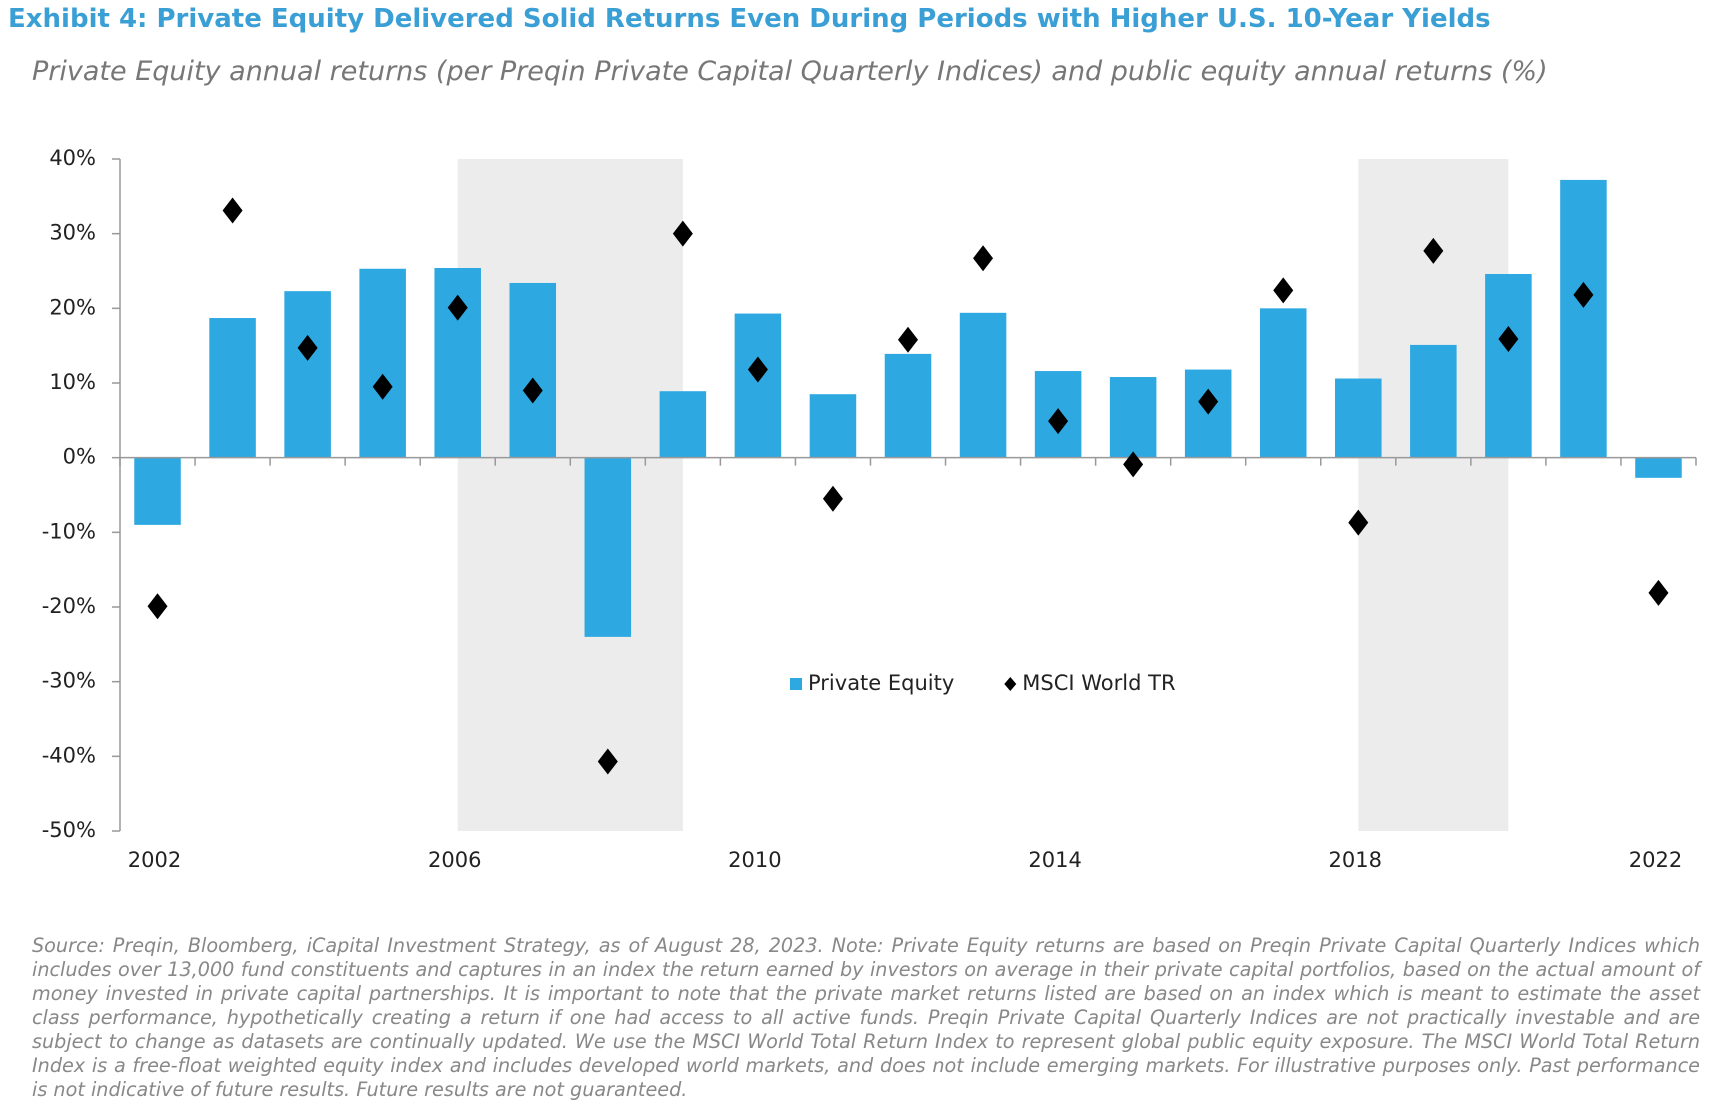  What do you see at coordinates (1054, 860) in the screenshot?
I see `x-tick-label: 2014` at bounding box center [1054, 860].